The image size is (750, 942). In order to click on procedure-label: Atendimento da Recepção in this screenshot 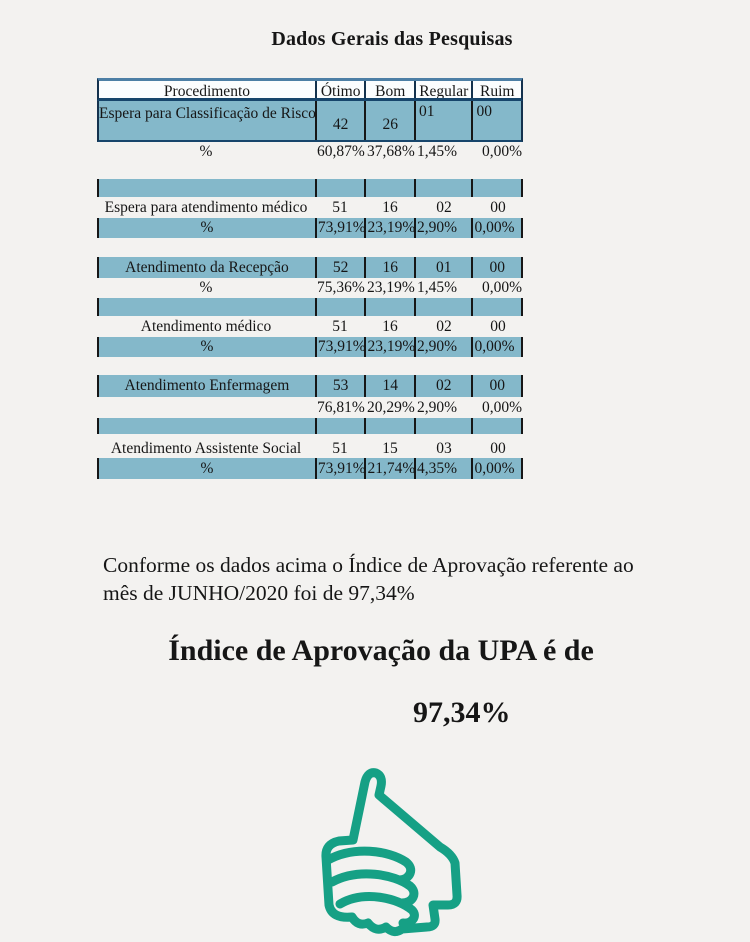, I will do `click(207, 267)`.